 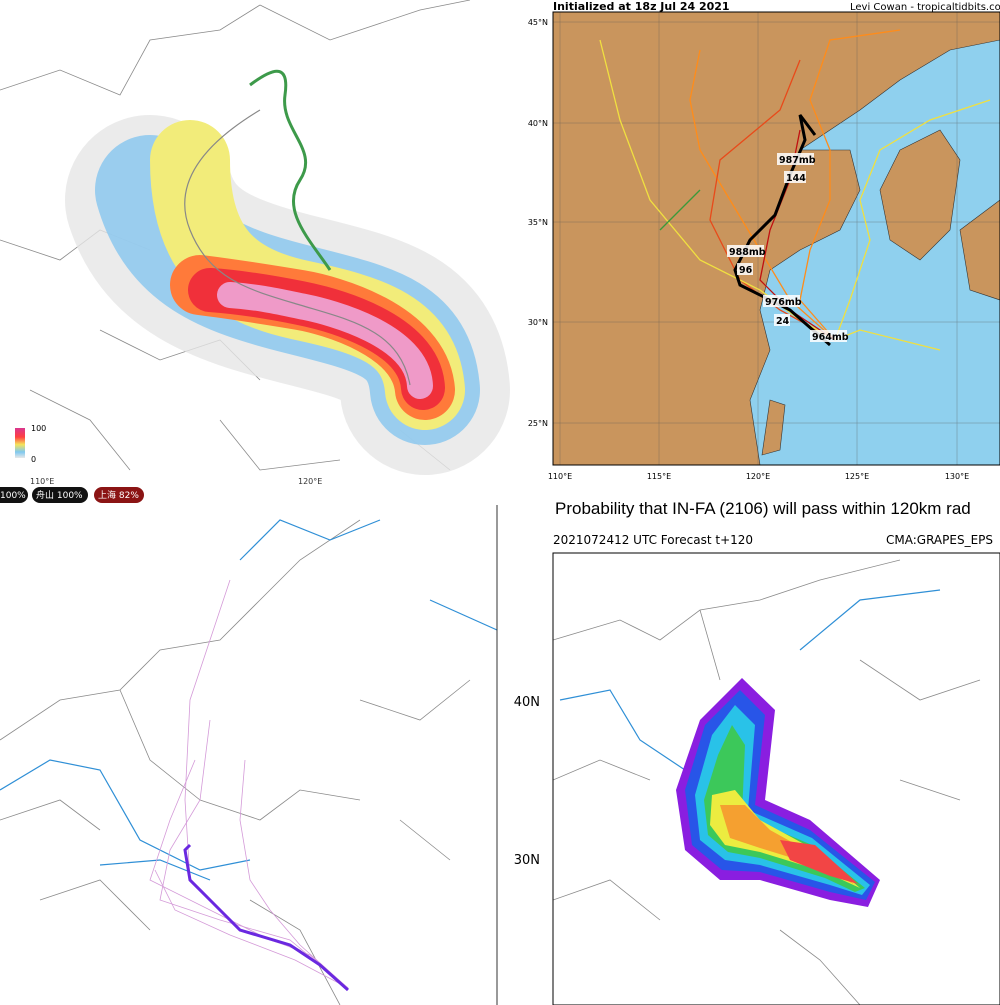 I want to click on lat-label: 30N, so click(x=527, y=860).